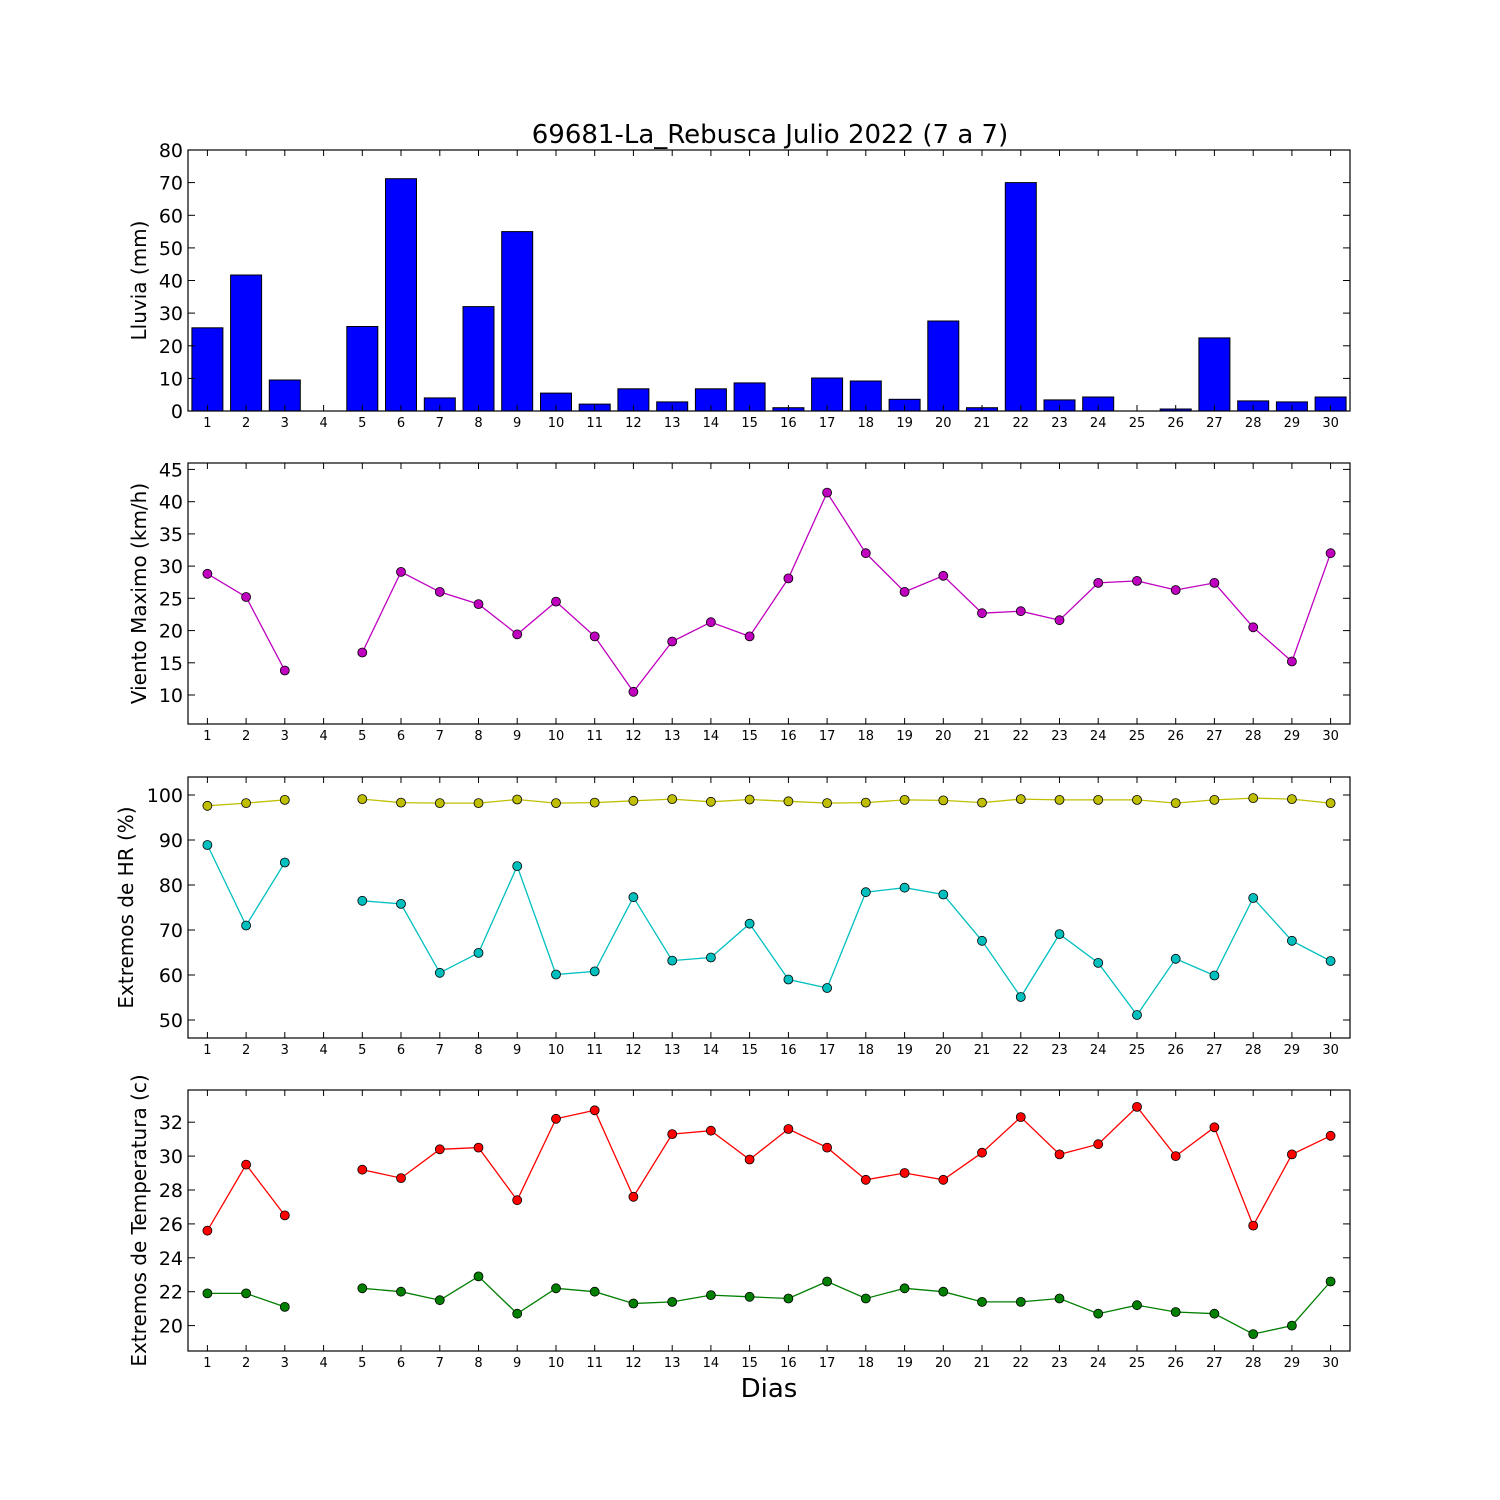  What do you see at coordinates (177, 412) in the screenshot?
I see `rainfall-ytick-label: 0` at bounding box center [177, 412].